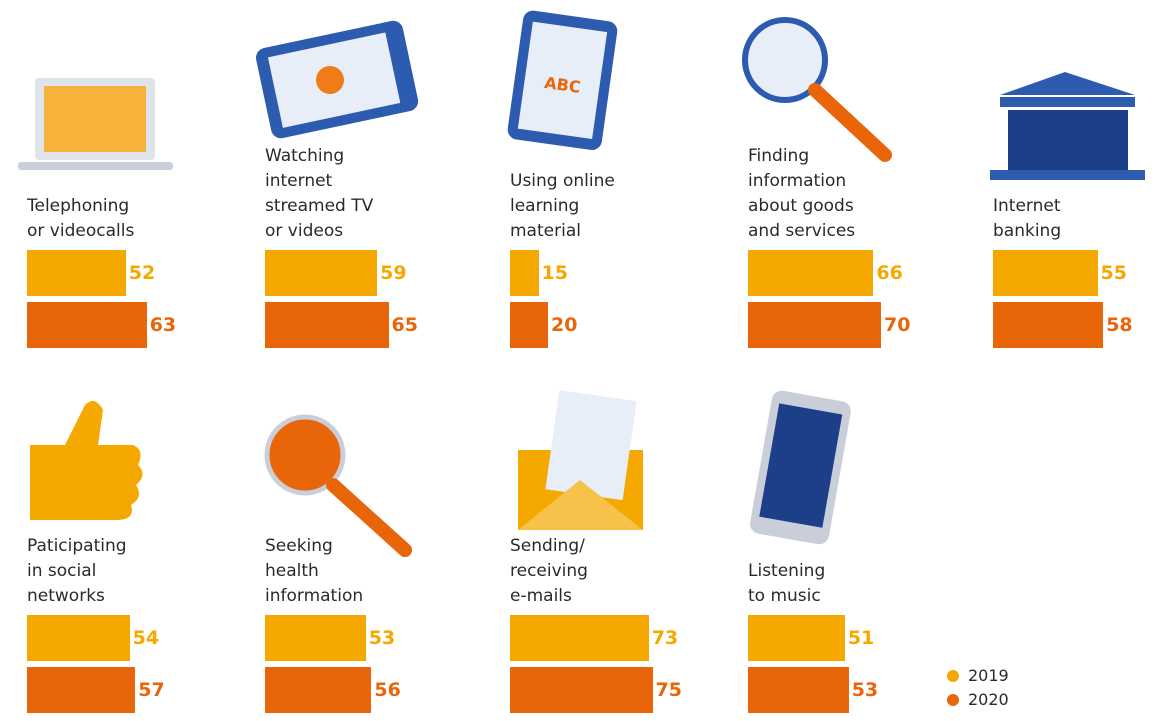 This screenshot has width=1165, height=721. What do you see at coordinates (787, 583) in the screenshot?
I see `category-label: Listening to music` at bounding box center [787, 583].